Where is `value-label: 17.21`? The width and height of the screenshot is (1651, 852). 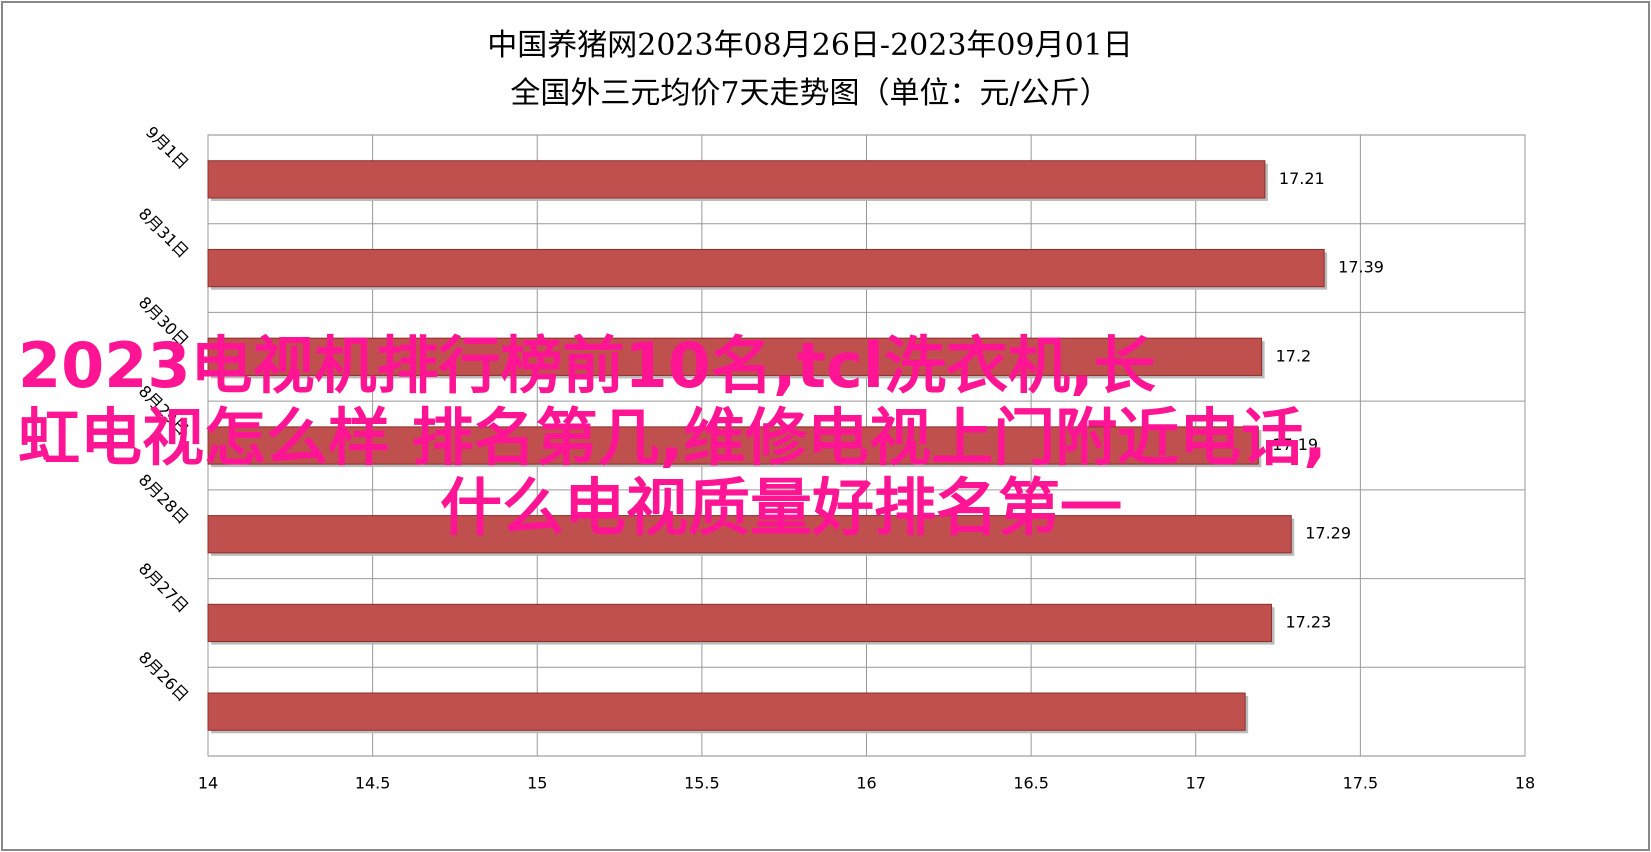
value-label: 17.21 is located at coordinates (1302, 178).